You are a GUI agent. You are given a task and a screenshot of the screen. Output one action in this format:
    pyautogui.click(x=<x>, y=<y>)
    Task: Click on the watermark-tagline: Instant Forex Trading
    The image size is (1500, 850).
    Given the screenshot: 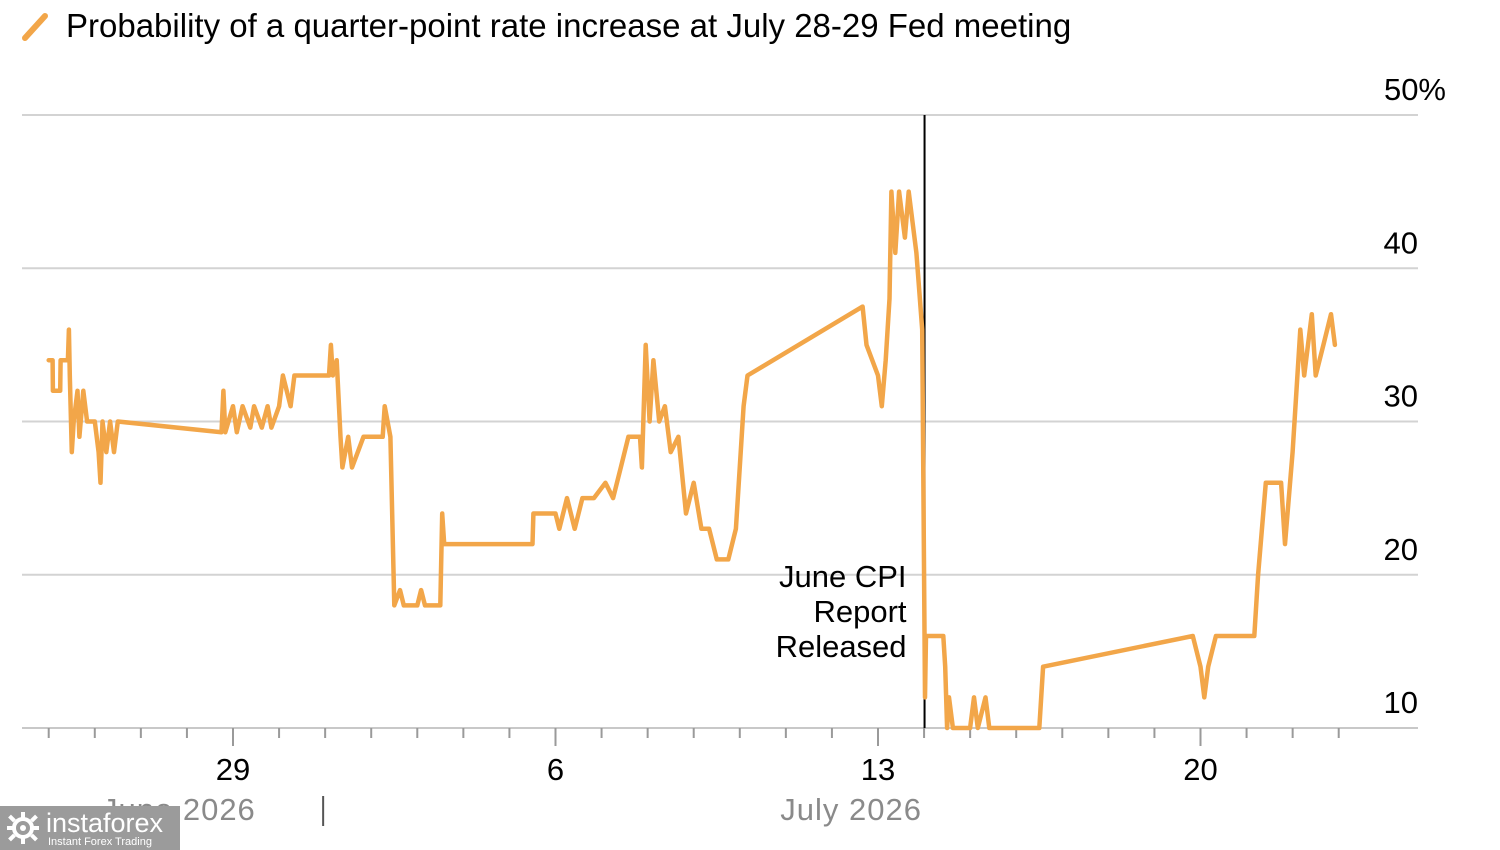 What is the action you would take?
    pyautogui.click(x=100, y=842)
    